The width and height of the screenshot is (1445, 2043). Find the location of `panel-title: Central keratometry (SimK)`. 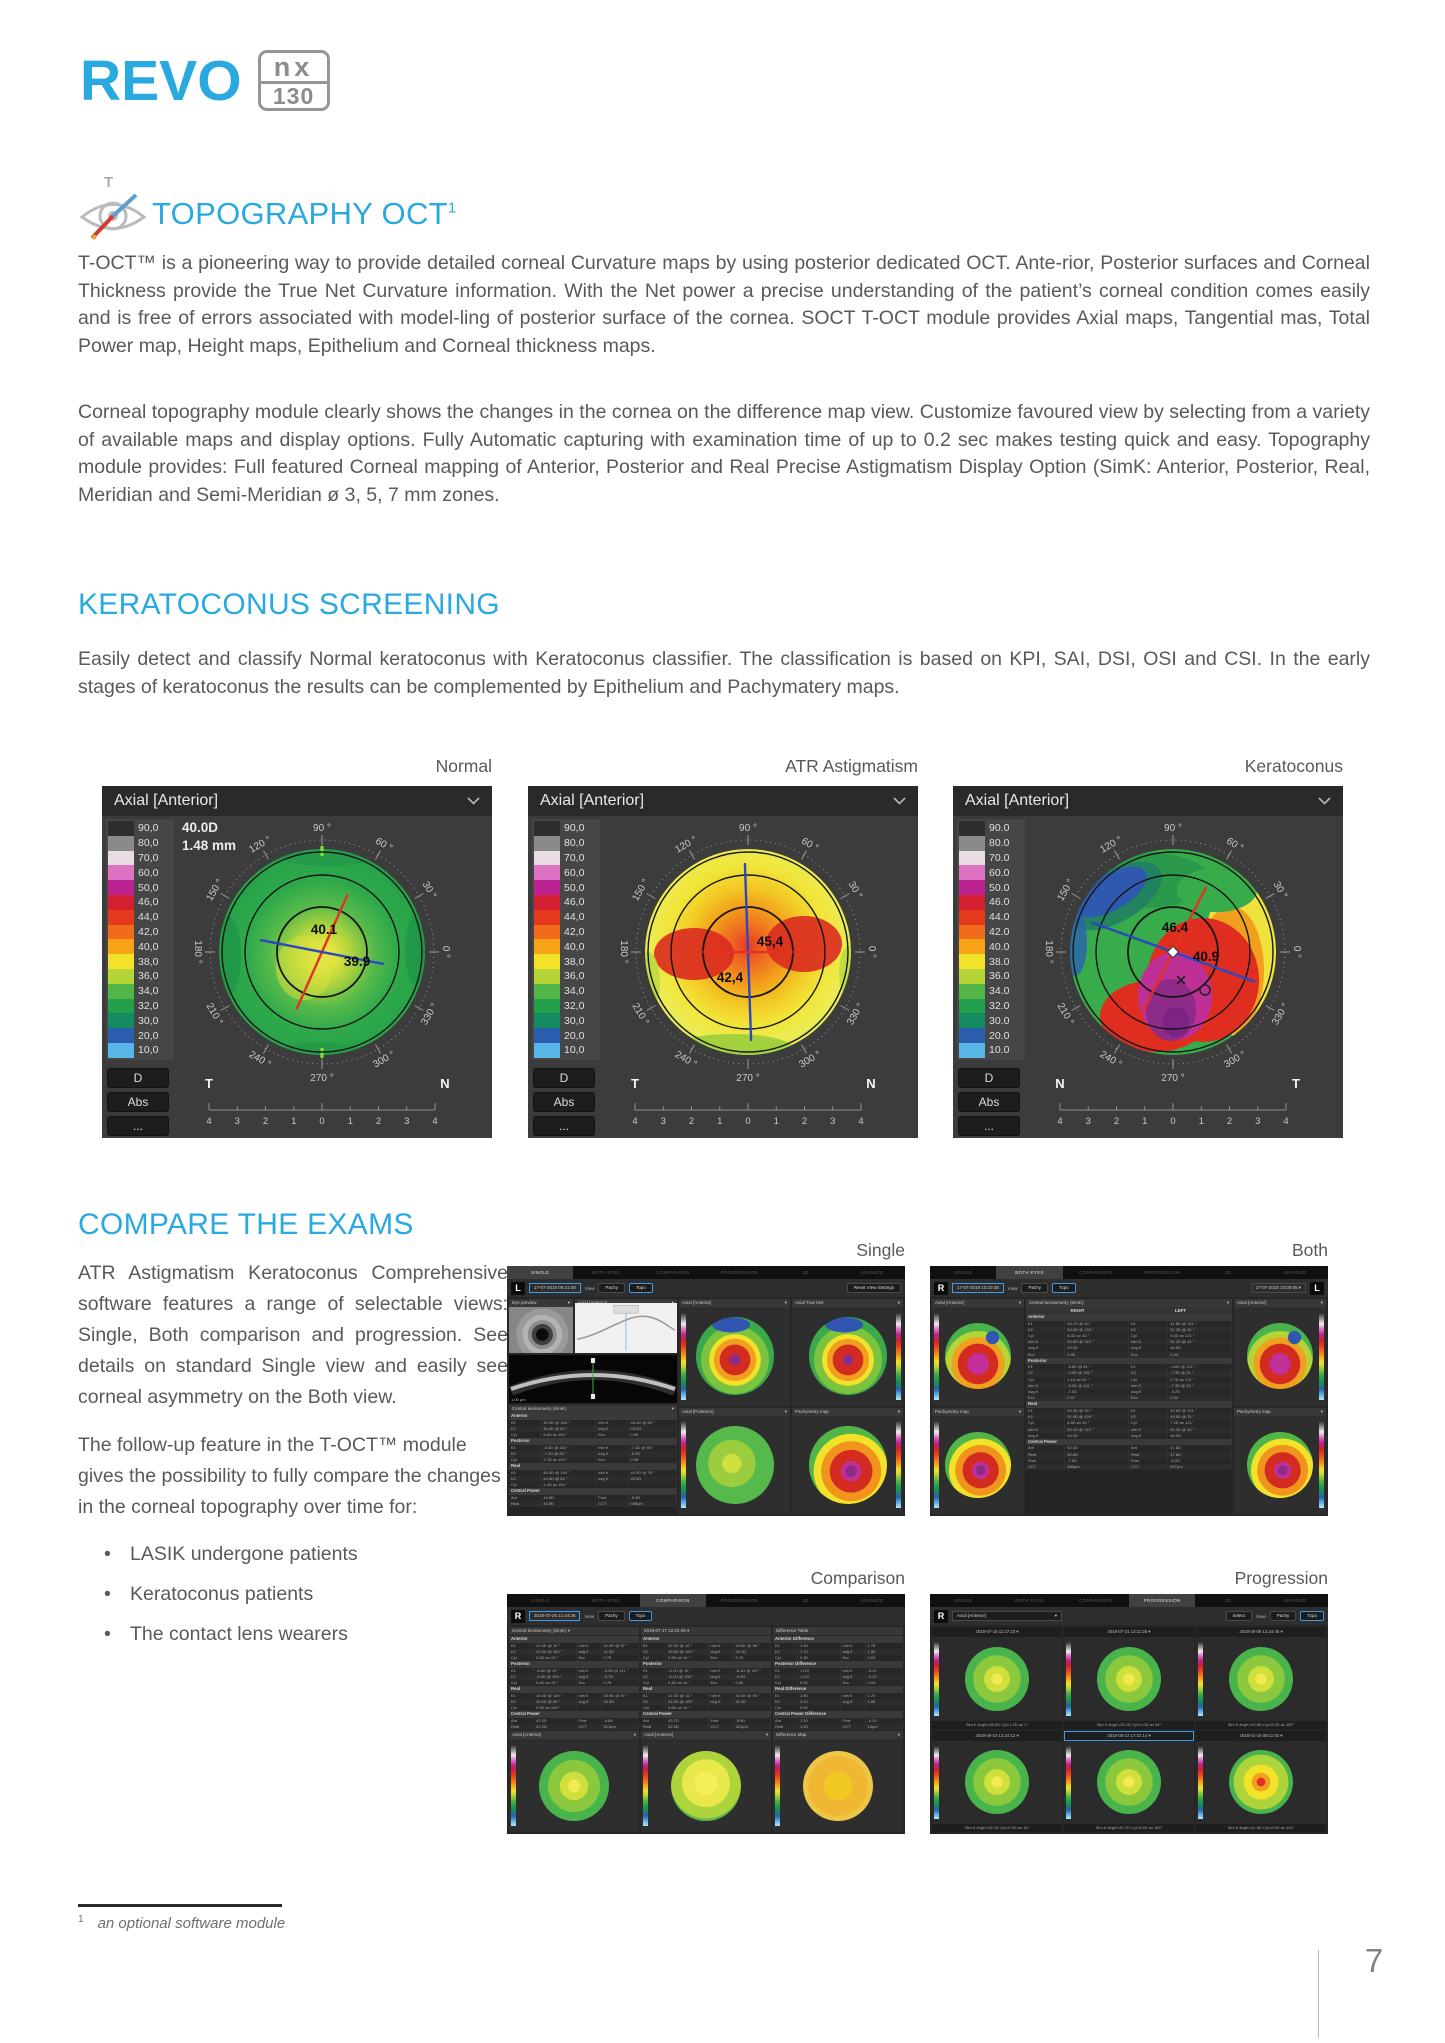

panel-title: Central keratometry (SimK) is located at coordinates (1056, 1302).